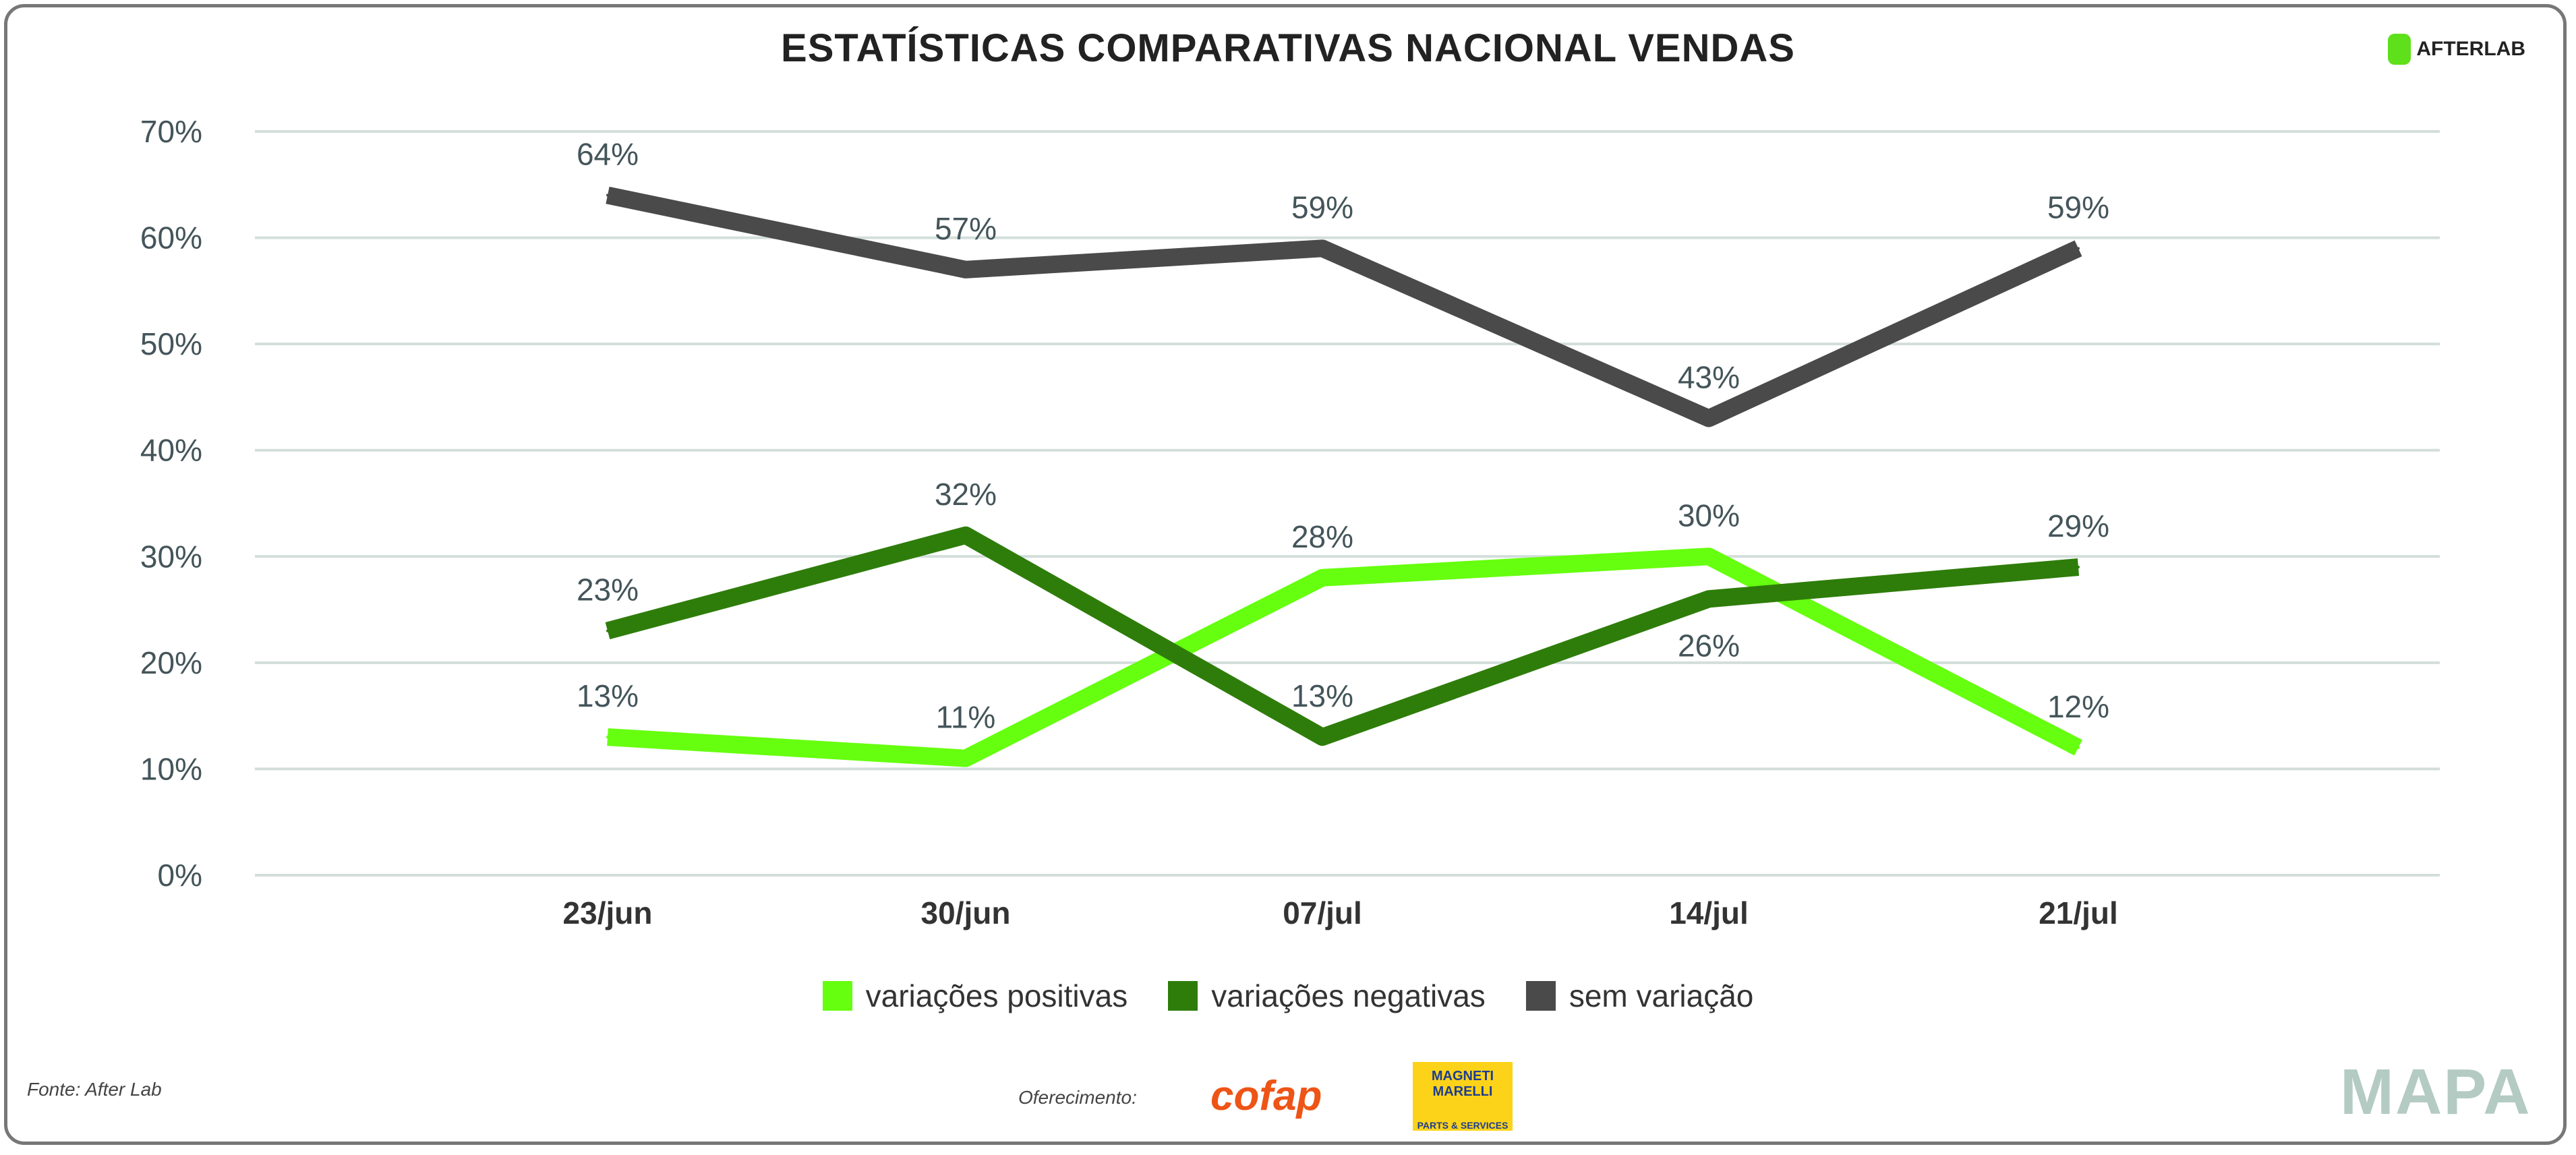 The image size is (2576, 1155). What do you see at coordinates (171, 343) in the screenshot?
I see `y-tick-label: 50%` at bounding box center [171, 343].